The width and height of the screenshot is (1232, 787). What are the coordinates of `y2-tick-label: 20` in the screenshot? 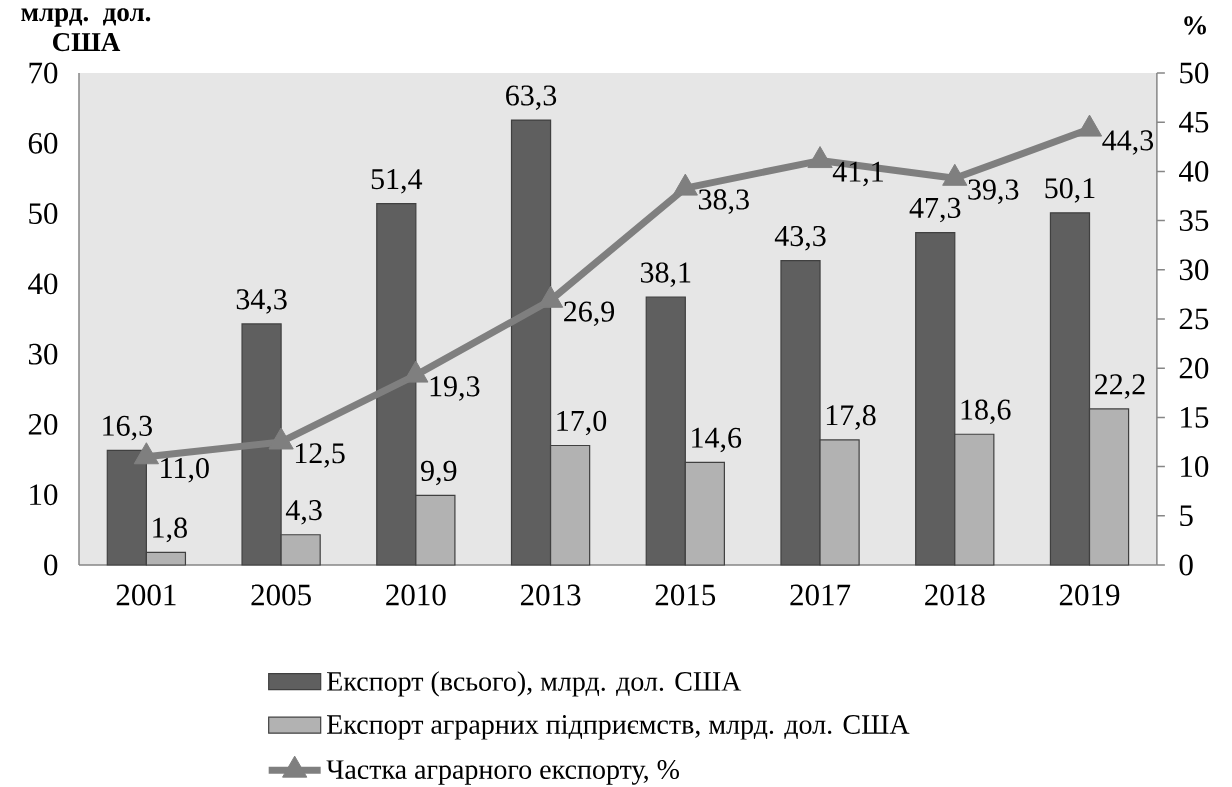 It's located at (1194, 368).